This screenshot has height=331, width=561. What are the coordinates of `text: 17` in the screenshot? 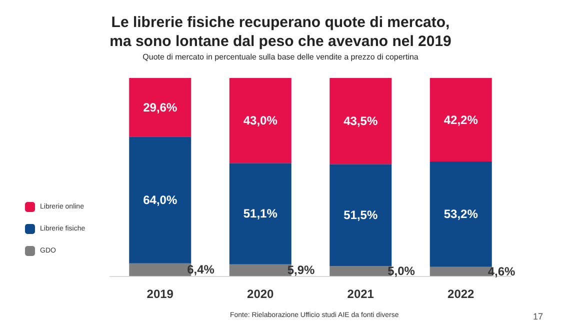 It's located at (538, 317).